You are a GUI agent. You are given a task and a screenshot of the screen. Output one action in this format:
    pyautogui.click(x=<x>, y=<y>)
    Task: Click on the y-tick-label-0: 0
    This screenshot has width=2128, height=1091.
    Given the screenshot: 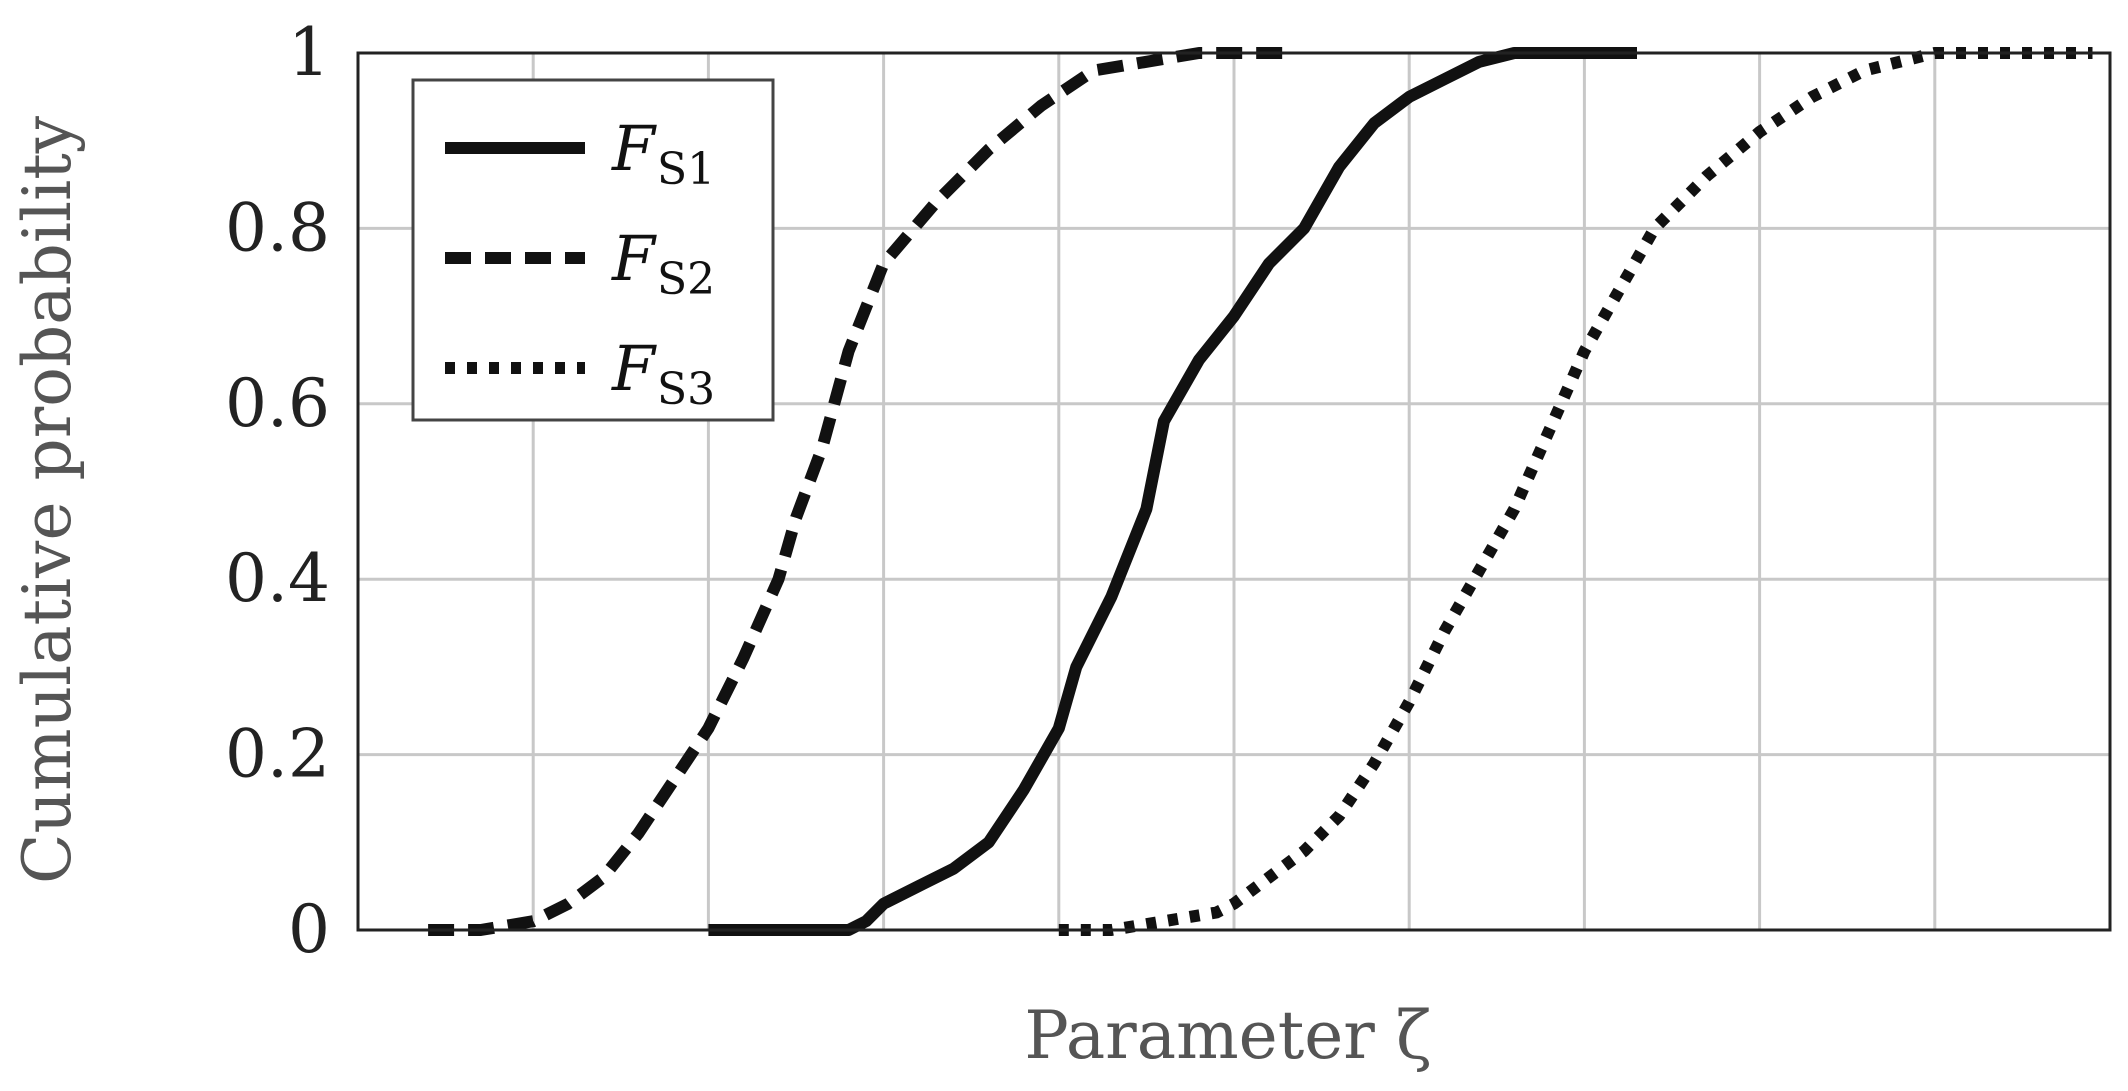 What is the action you would take?
    pyautogui.click(x=309, y=929)
    